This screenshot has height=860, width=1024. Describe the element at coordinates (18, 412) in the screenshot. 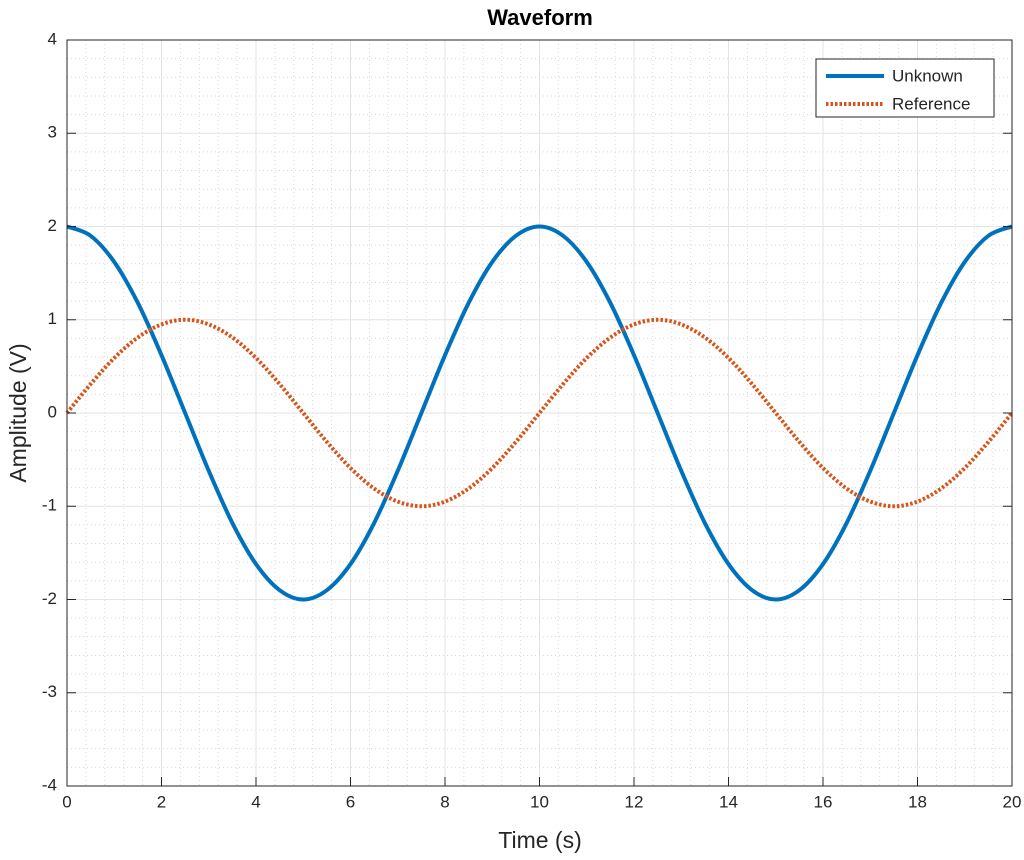

I see `y-axis-label: Amplitude (V)` at that location.